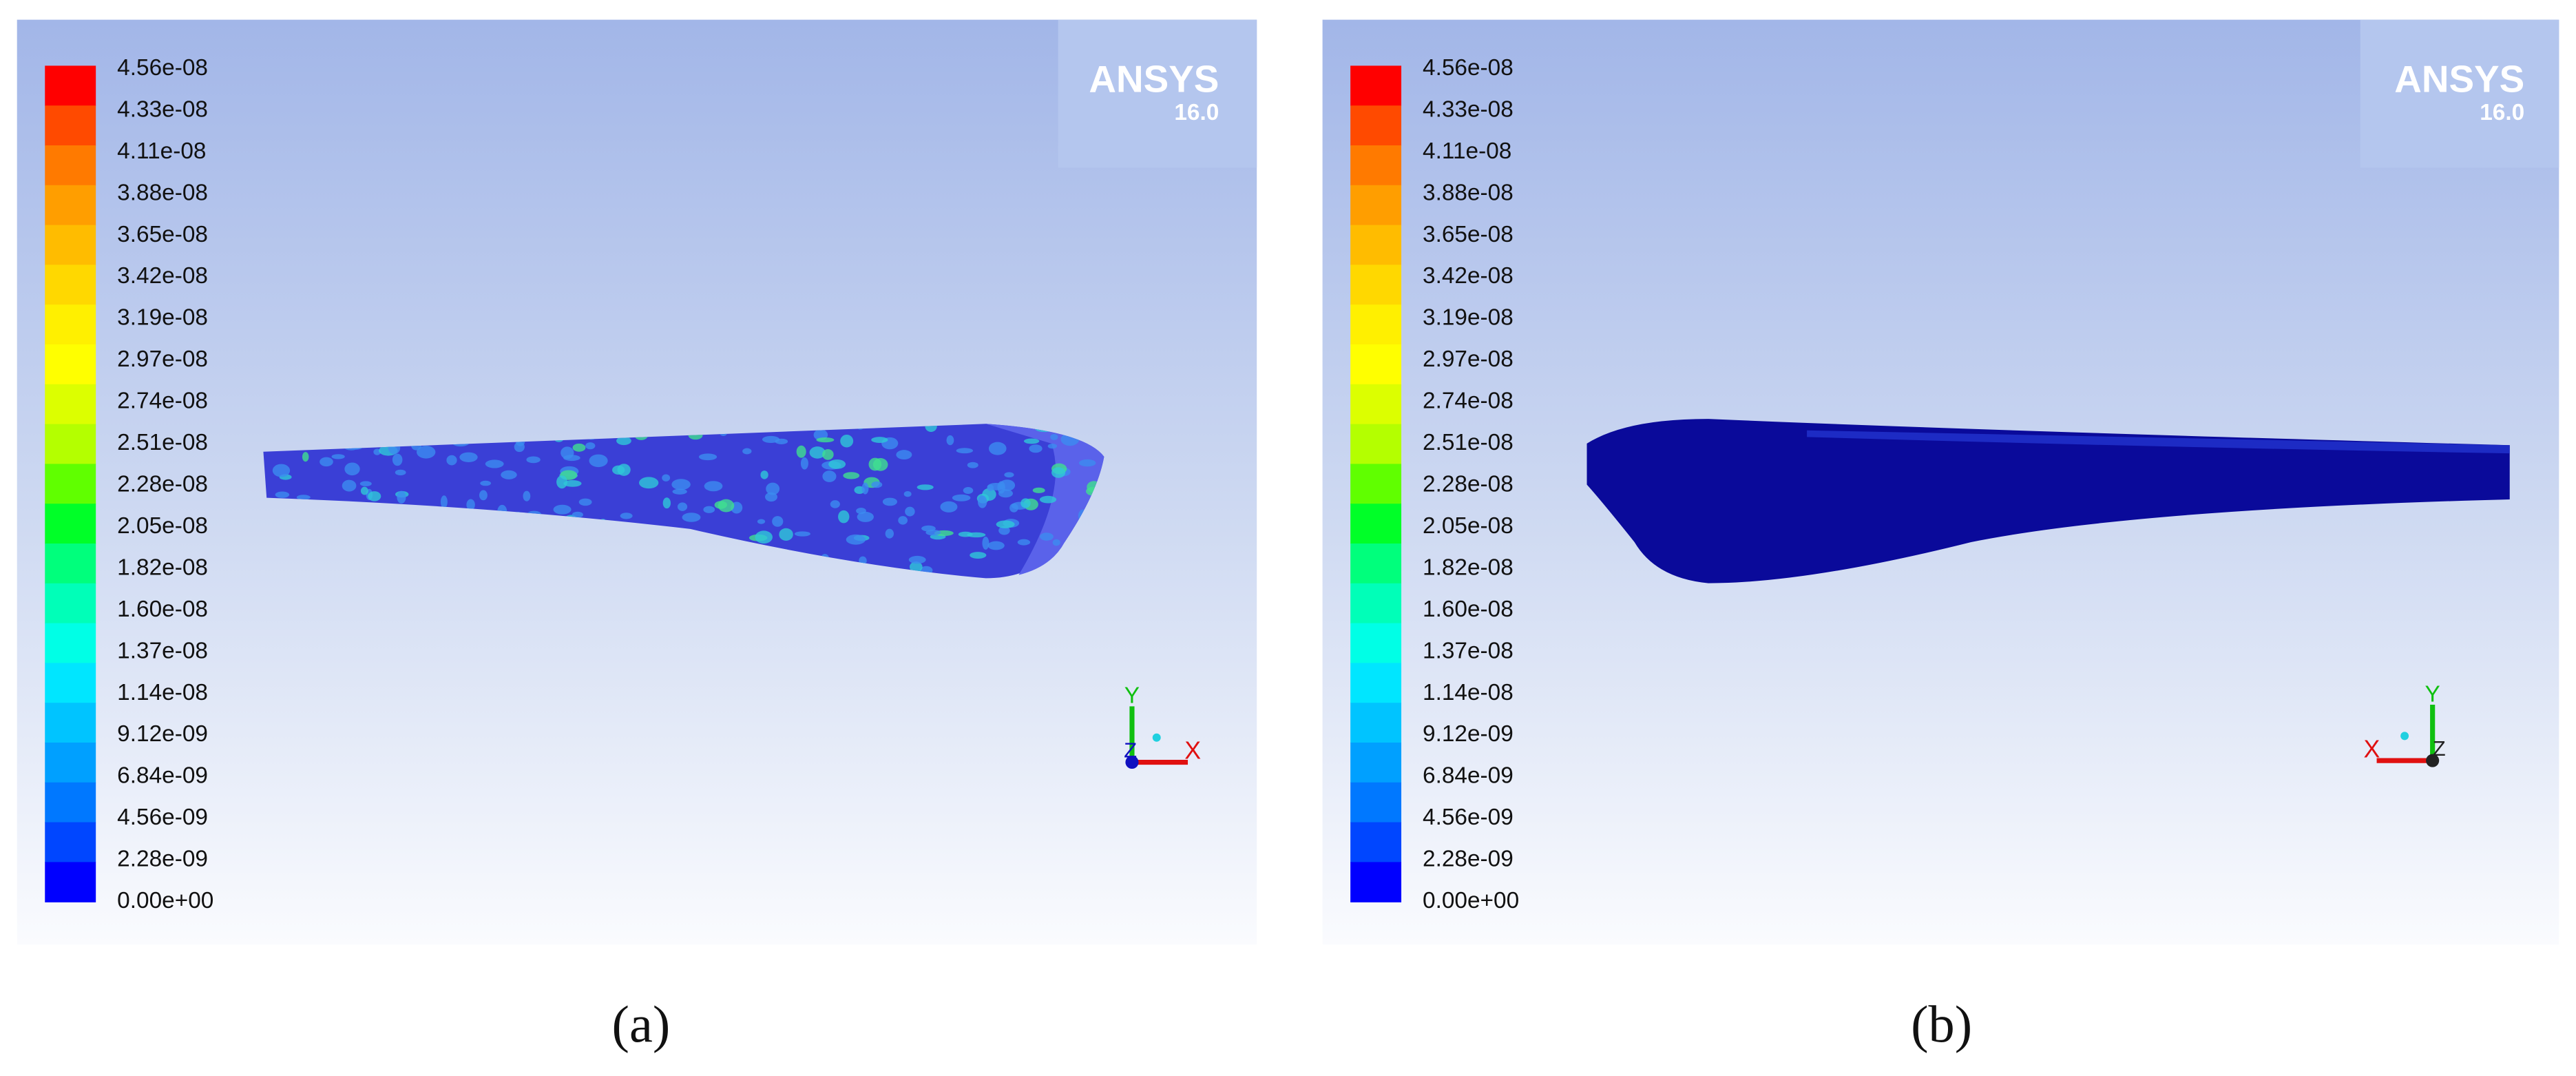 The width and height of the screenshot is (2576, 1076). Describe the element at coordinates (1468, 860) in the screenshot. I see `colorbar-label: 2.28e-09` at that location.